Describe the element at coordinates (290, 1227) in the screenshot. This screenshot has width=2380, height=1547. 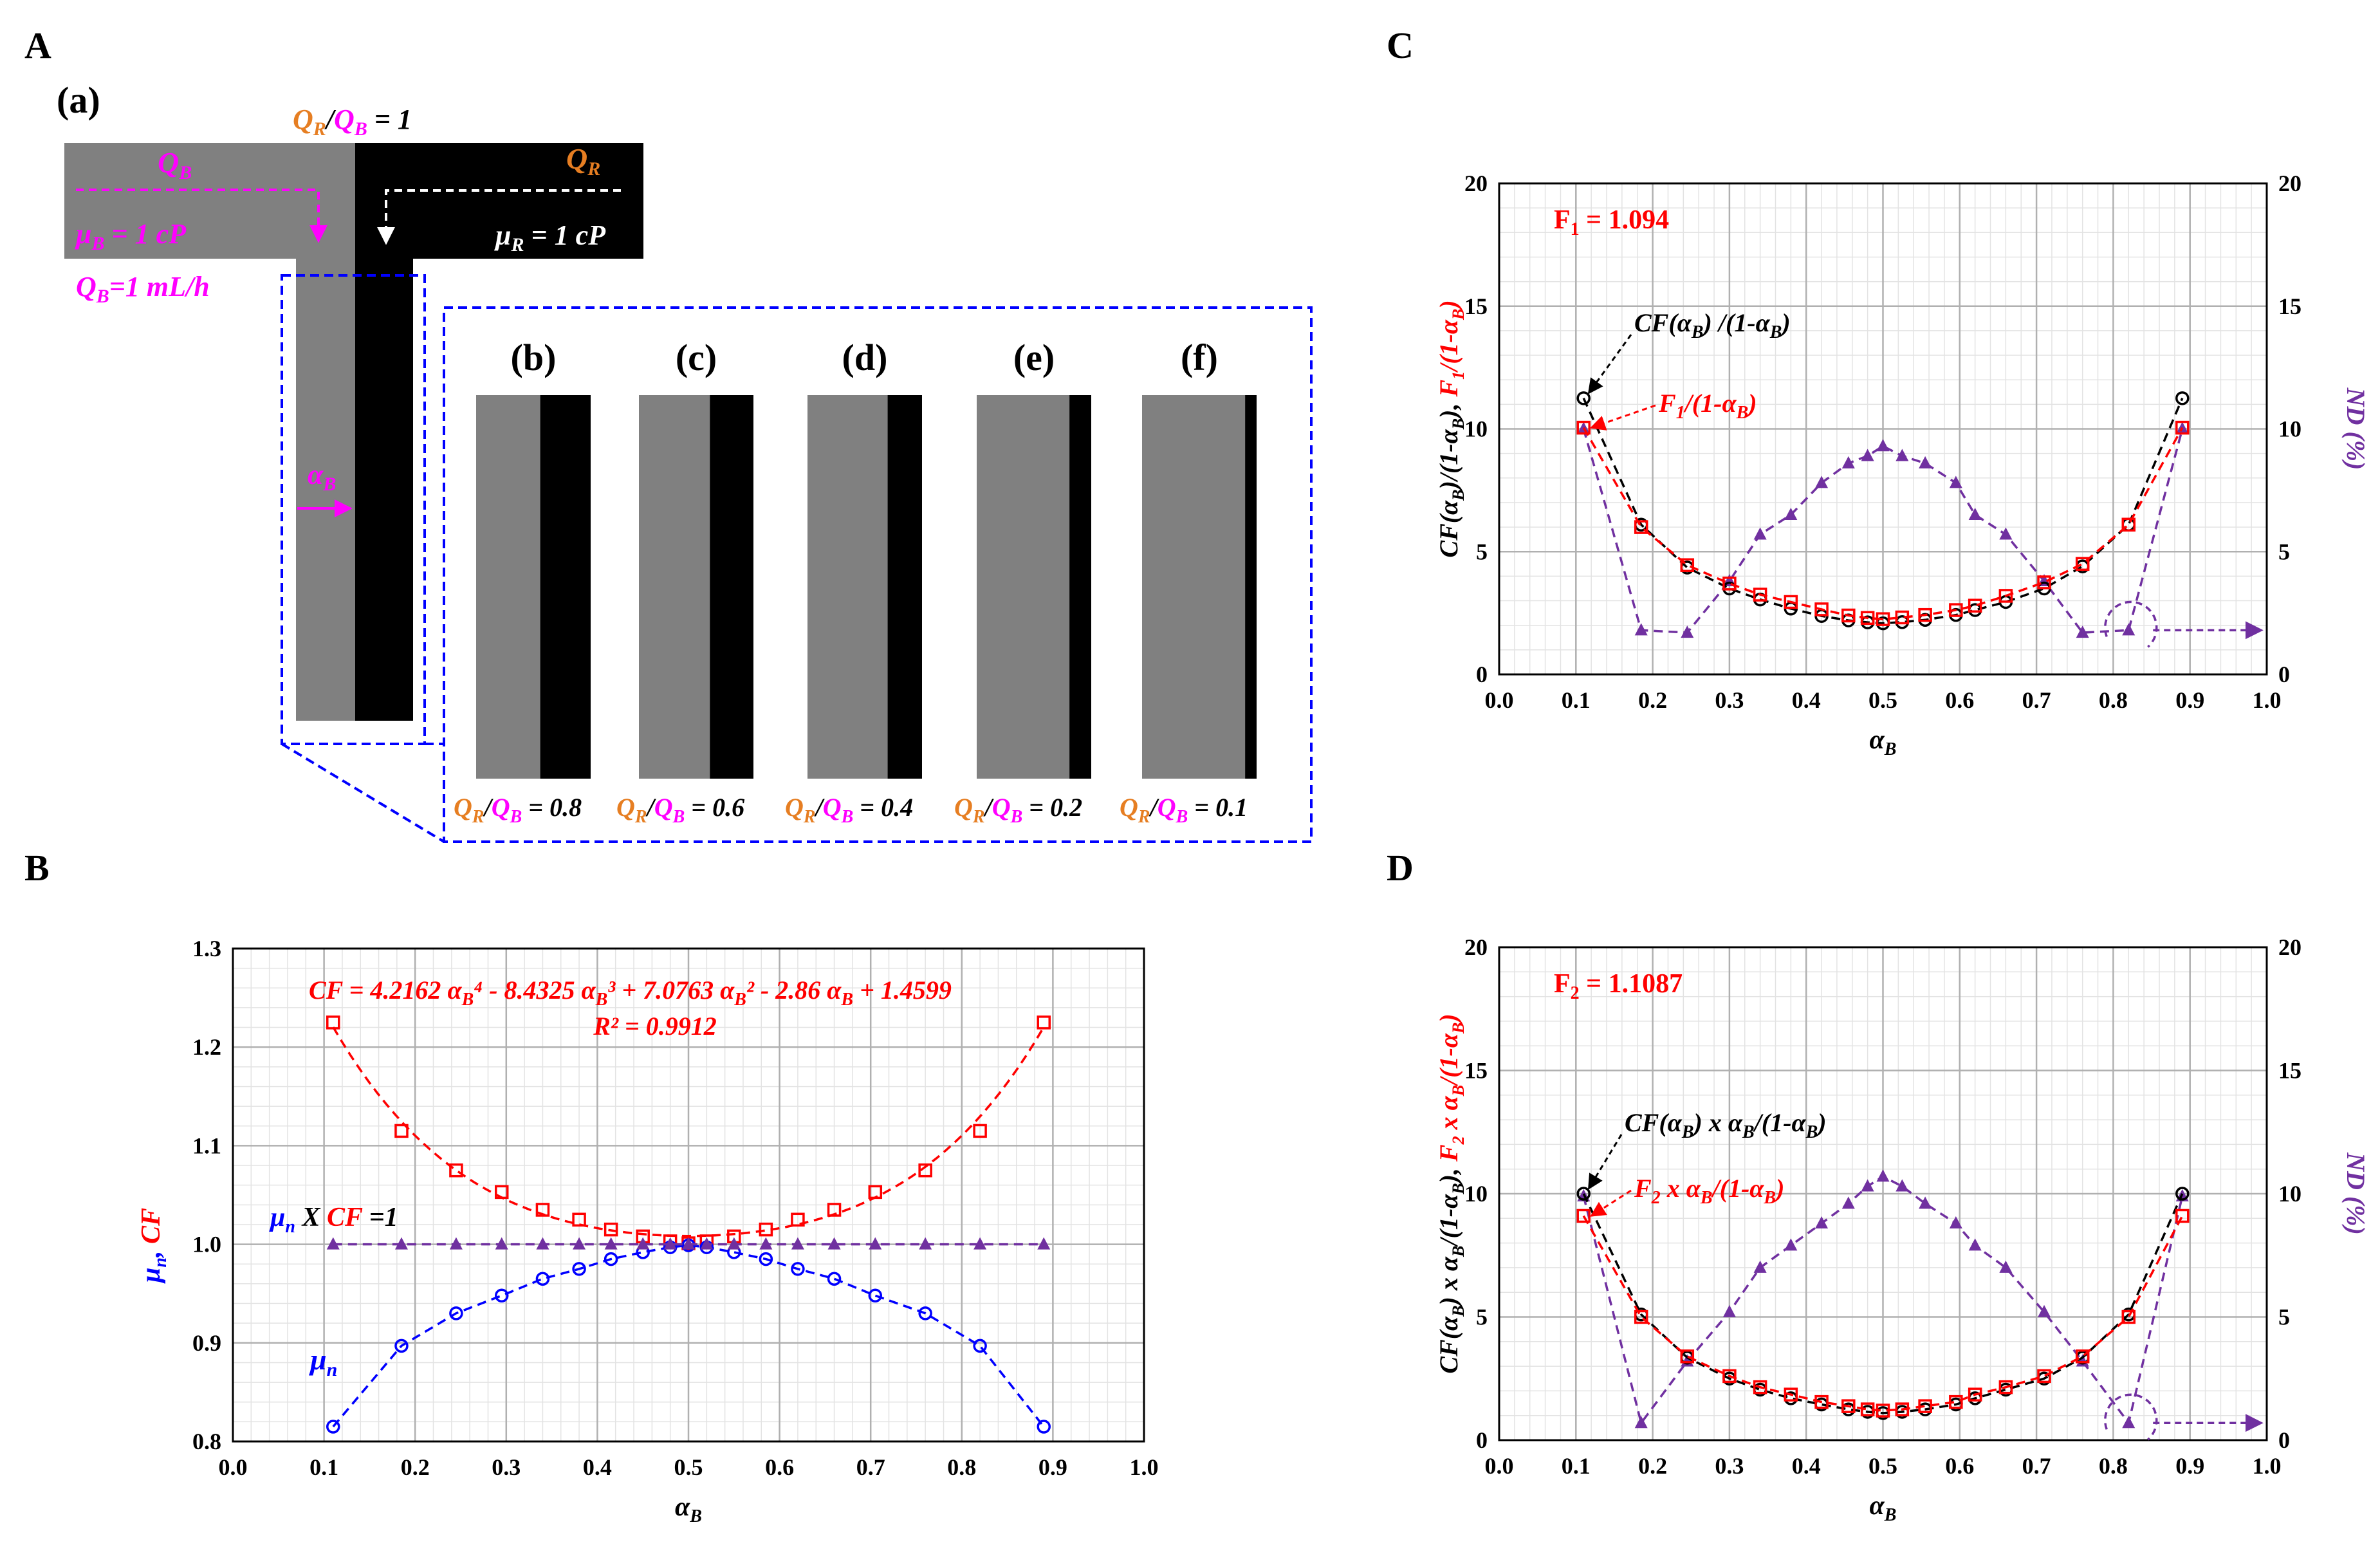
I see `lp-sub: n` at that location.